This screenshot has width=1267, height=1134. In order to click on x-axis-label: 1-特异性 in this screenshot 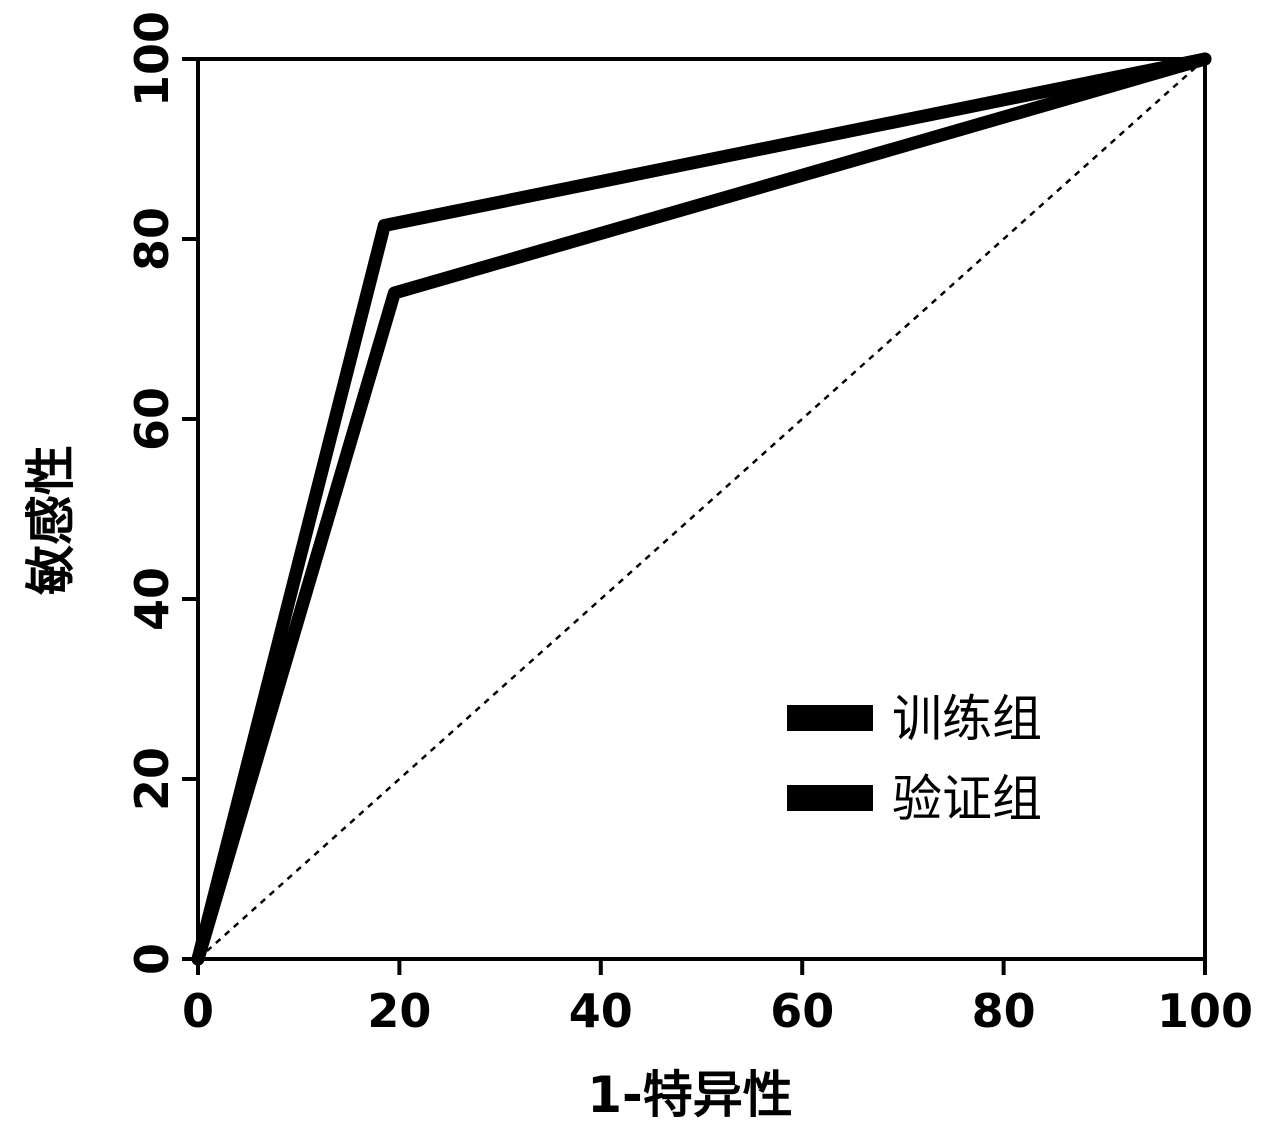, I will do `click(690, 1095)`.